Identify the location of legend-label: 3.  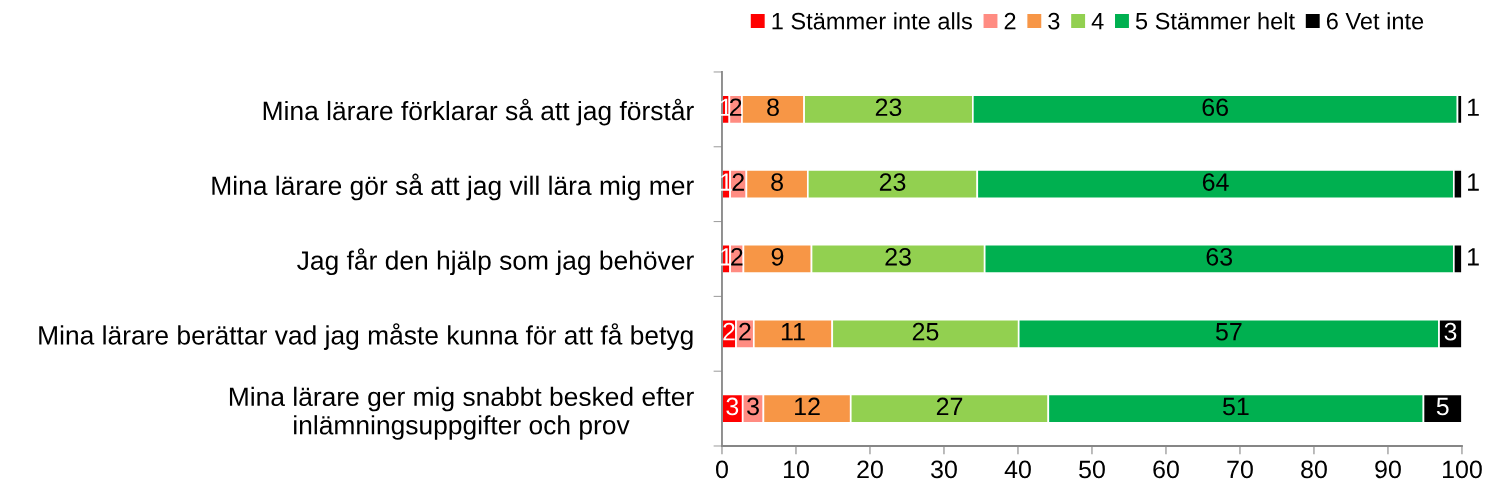
(1054, 21).